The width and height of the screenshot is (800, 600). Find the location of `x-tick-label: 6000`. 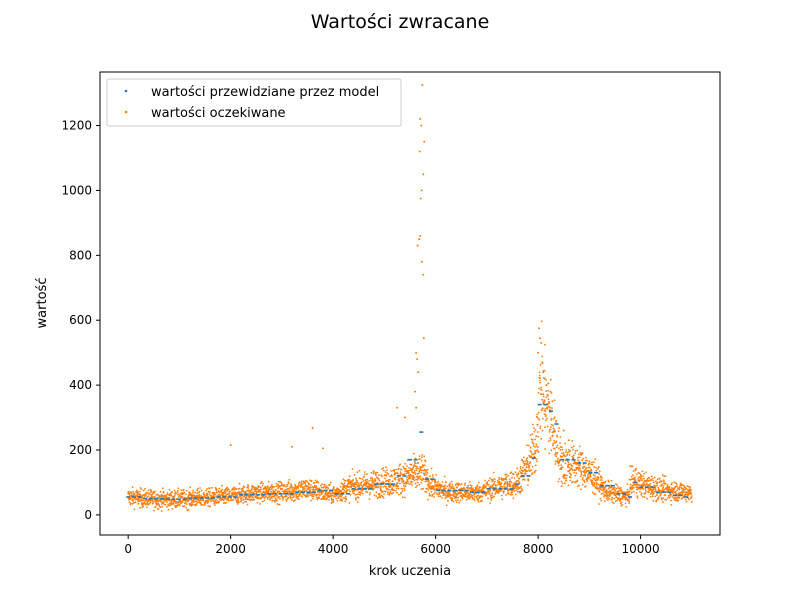

x-tick-label: 6000 is located at coordinates (435, 549).